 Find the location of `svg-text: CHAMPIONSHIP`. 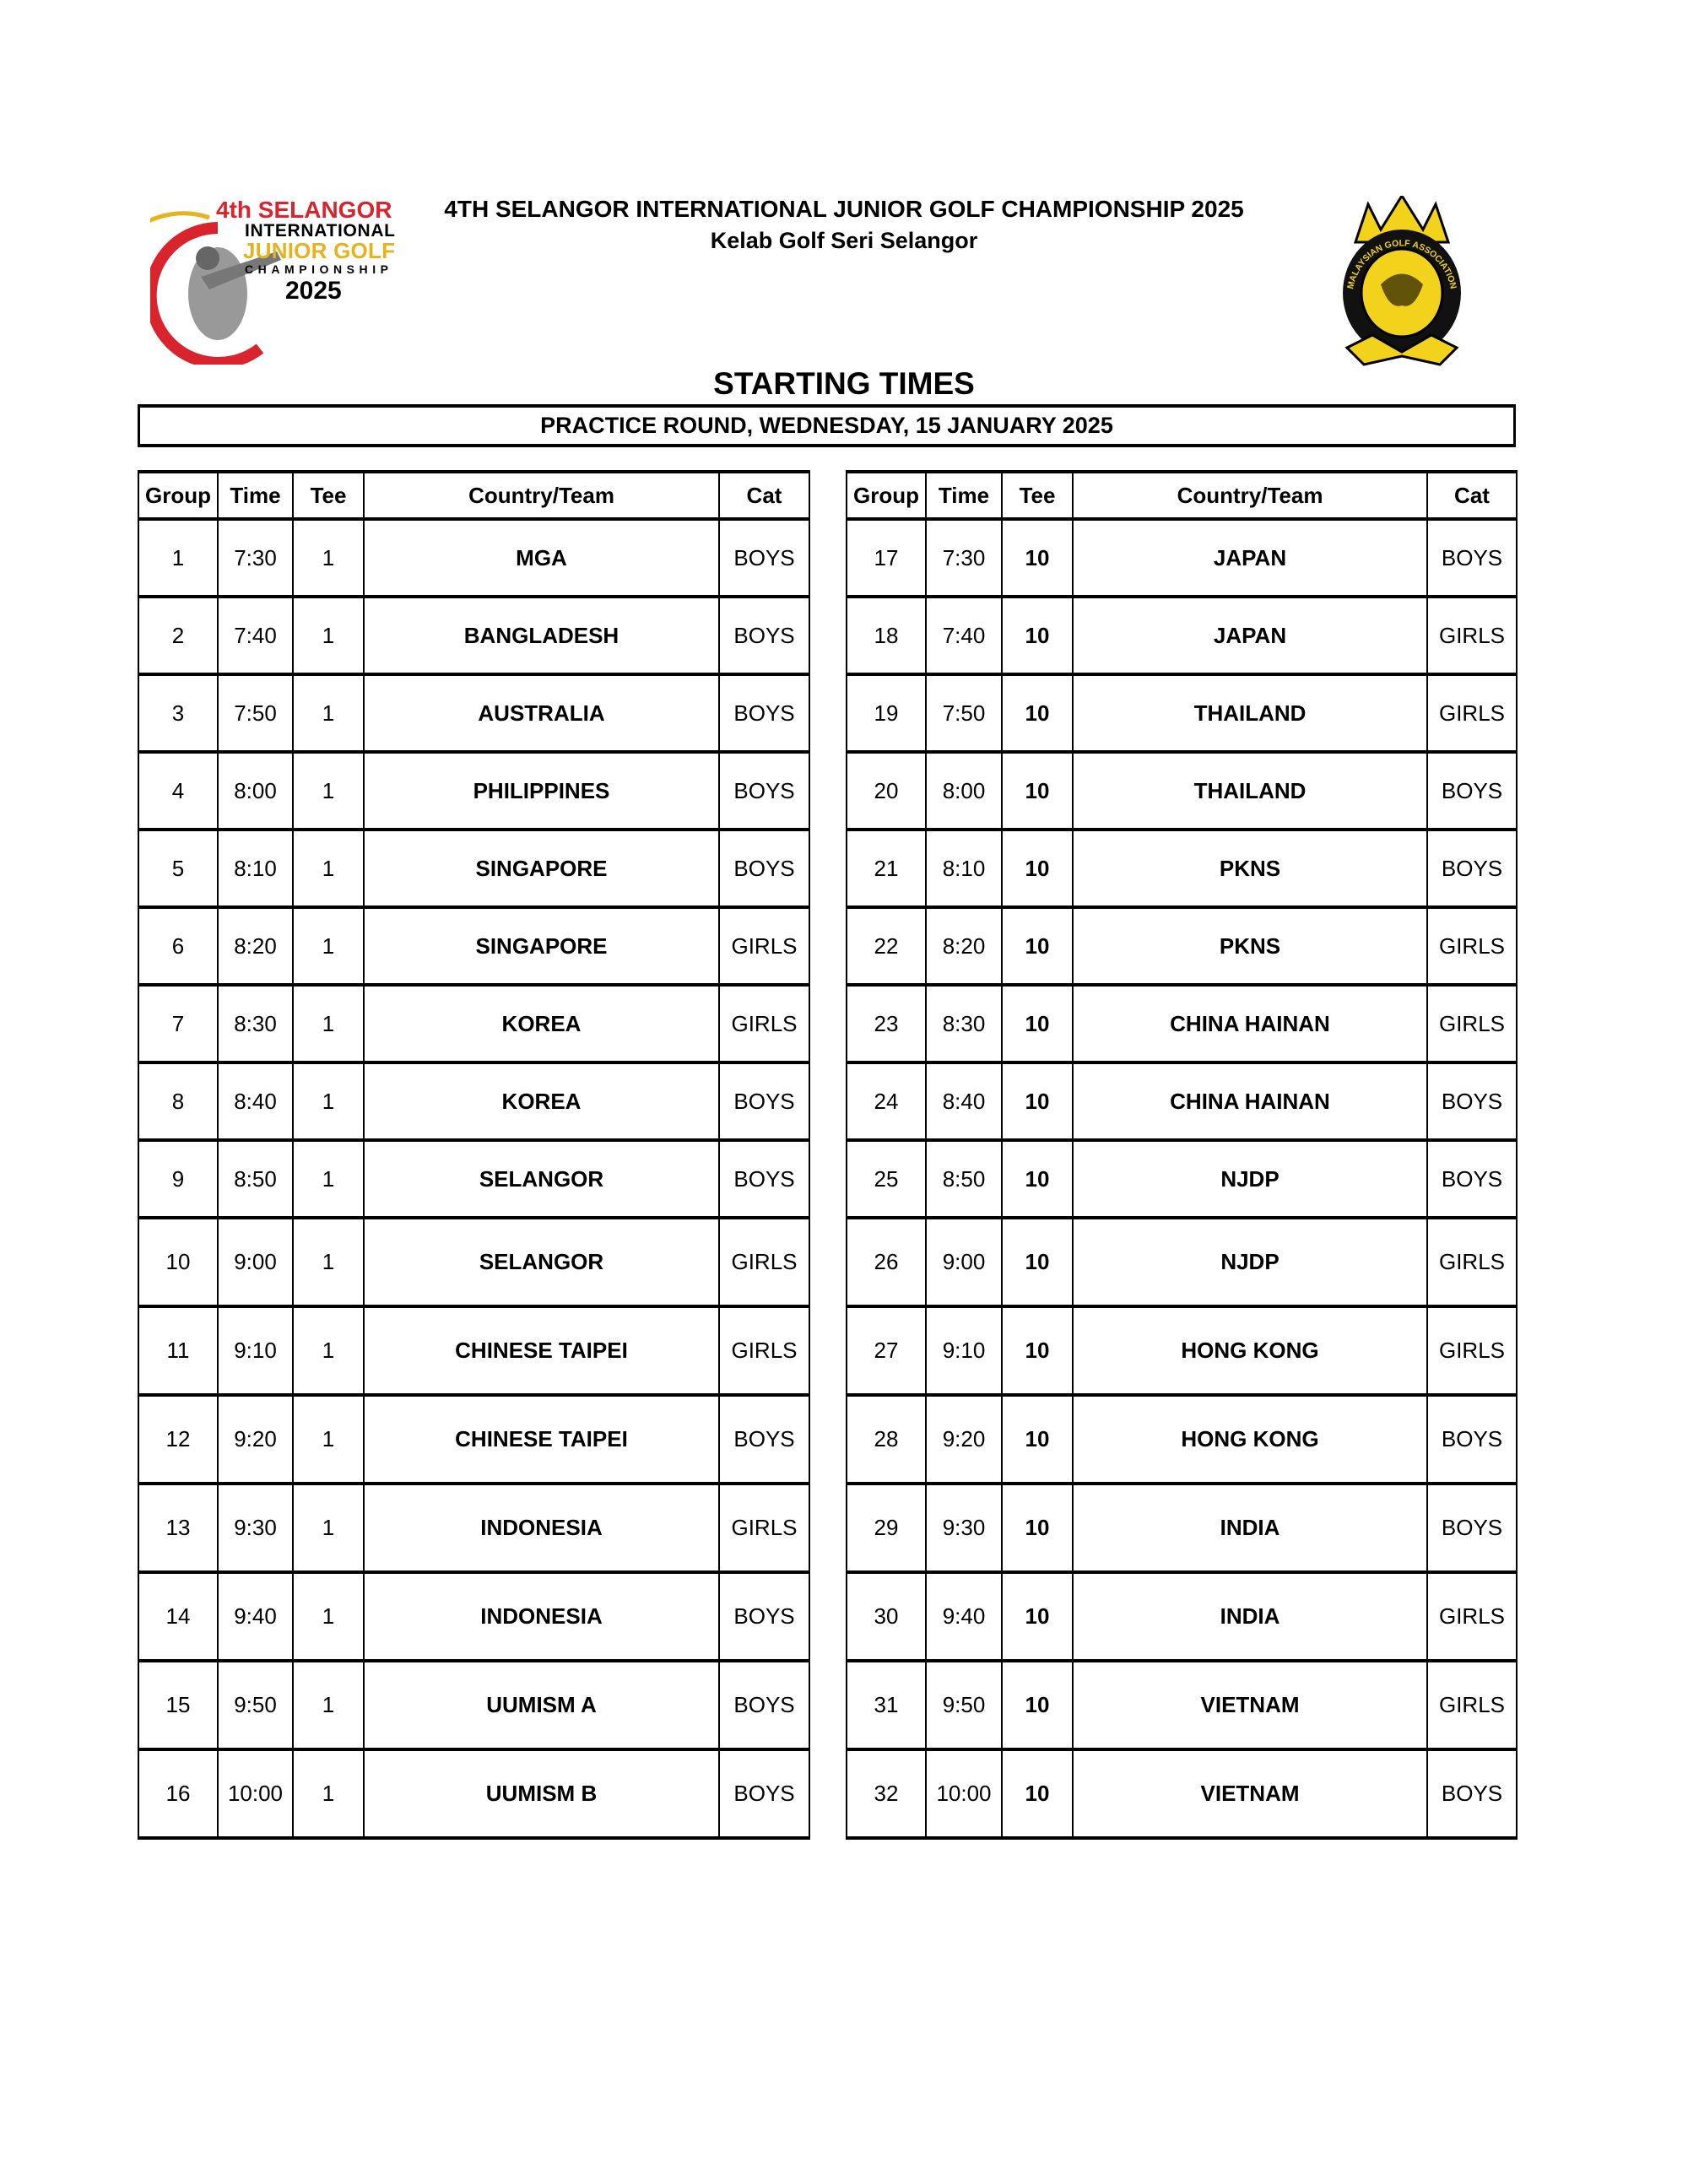

svg-text: CHAMPIONSHIP is located at coordinates (316, 269).